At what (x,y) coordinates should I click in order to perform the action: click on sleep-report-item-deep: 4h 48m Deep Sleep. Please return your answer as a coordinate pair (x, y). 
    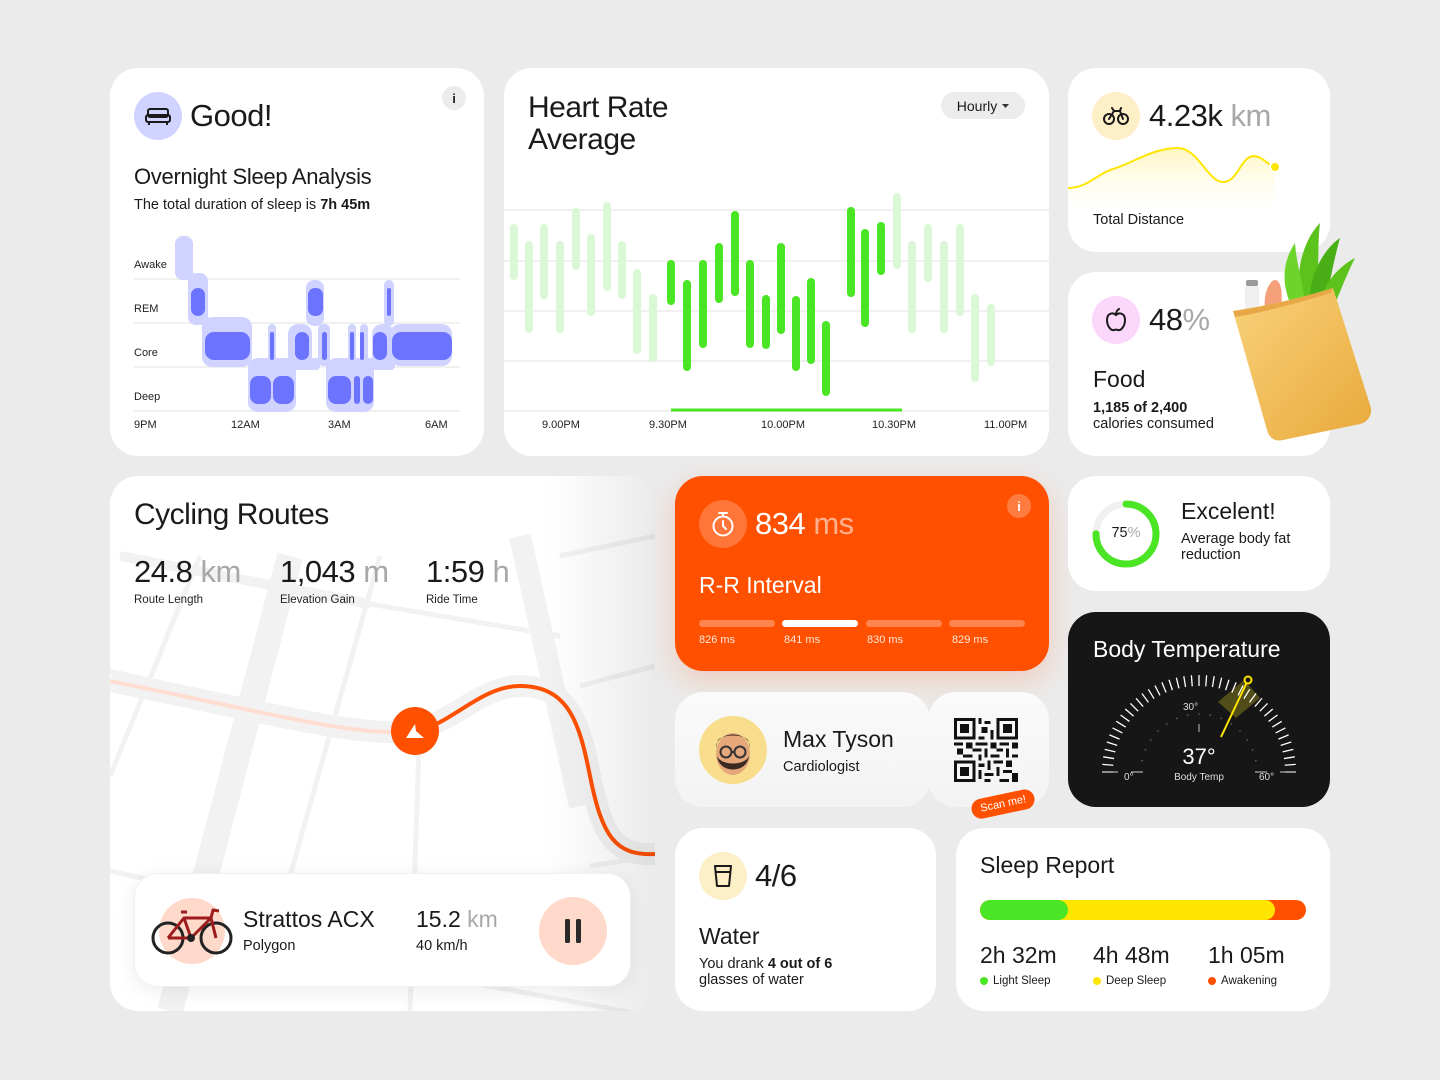
    Looking at the image, I should click on (1131, 964).